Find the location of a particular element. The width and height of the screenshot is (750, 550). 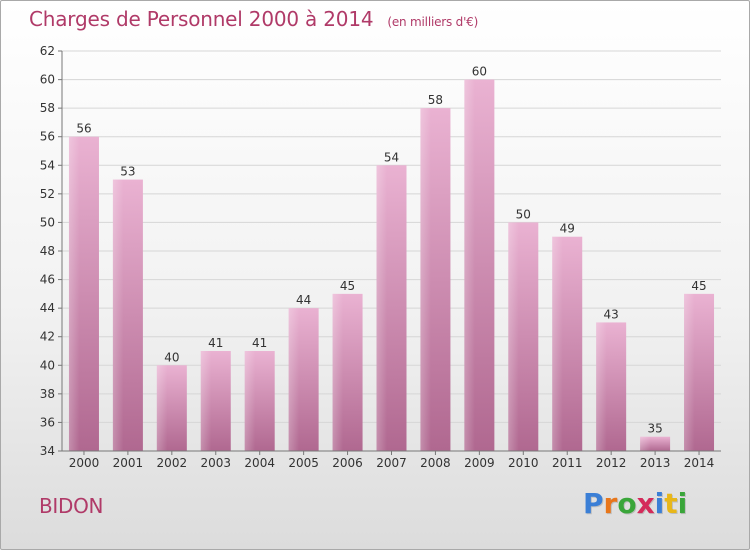

bar-highlight-2012 is located at coordinates (601, 386).